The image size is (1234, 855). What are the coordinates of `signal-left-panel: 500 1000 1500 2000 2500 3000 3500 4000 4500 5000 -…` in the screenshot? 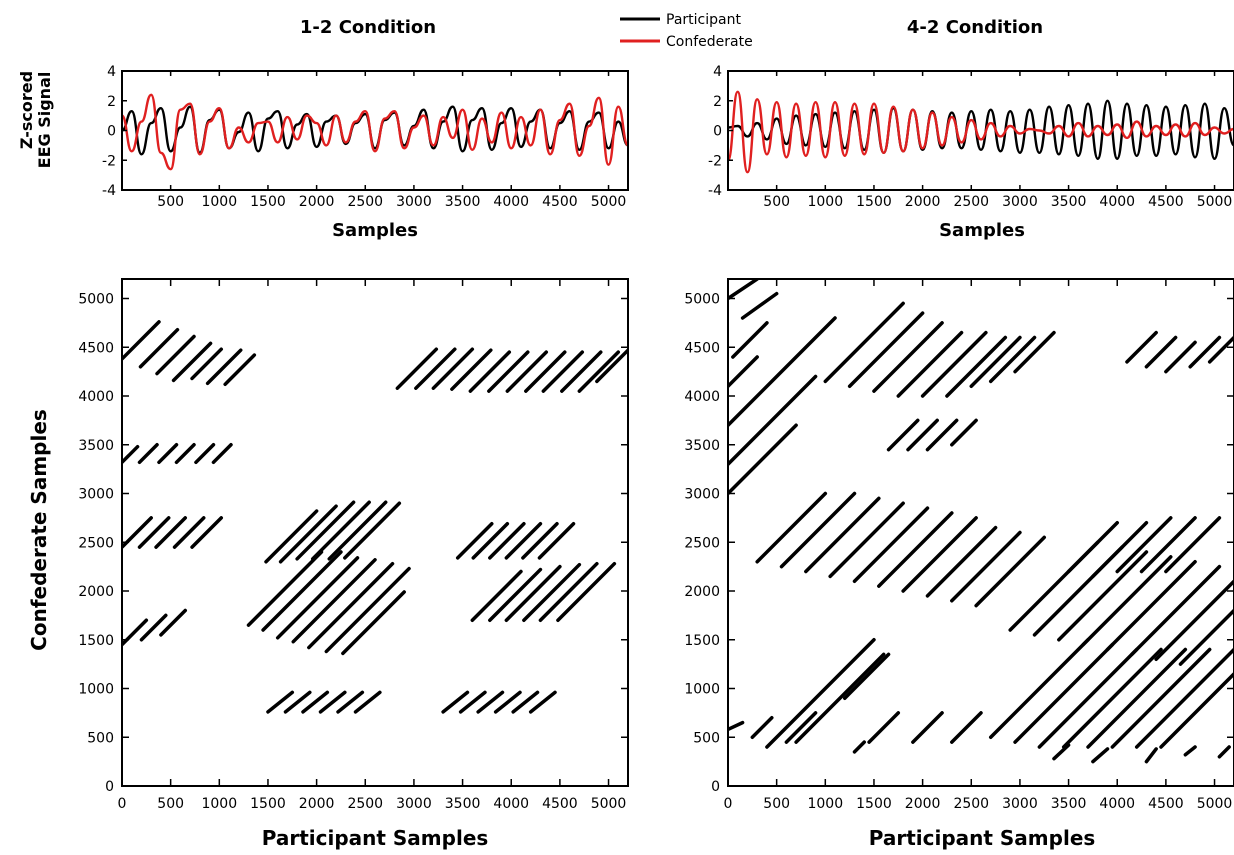 It's located at (366, 137).